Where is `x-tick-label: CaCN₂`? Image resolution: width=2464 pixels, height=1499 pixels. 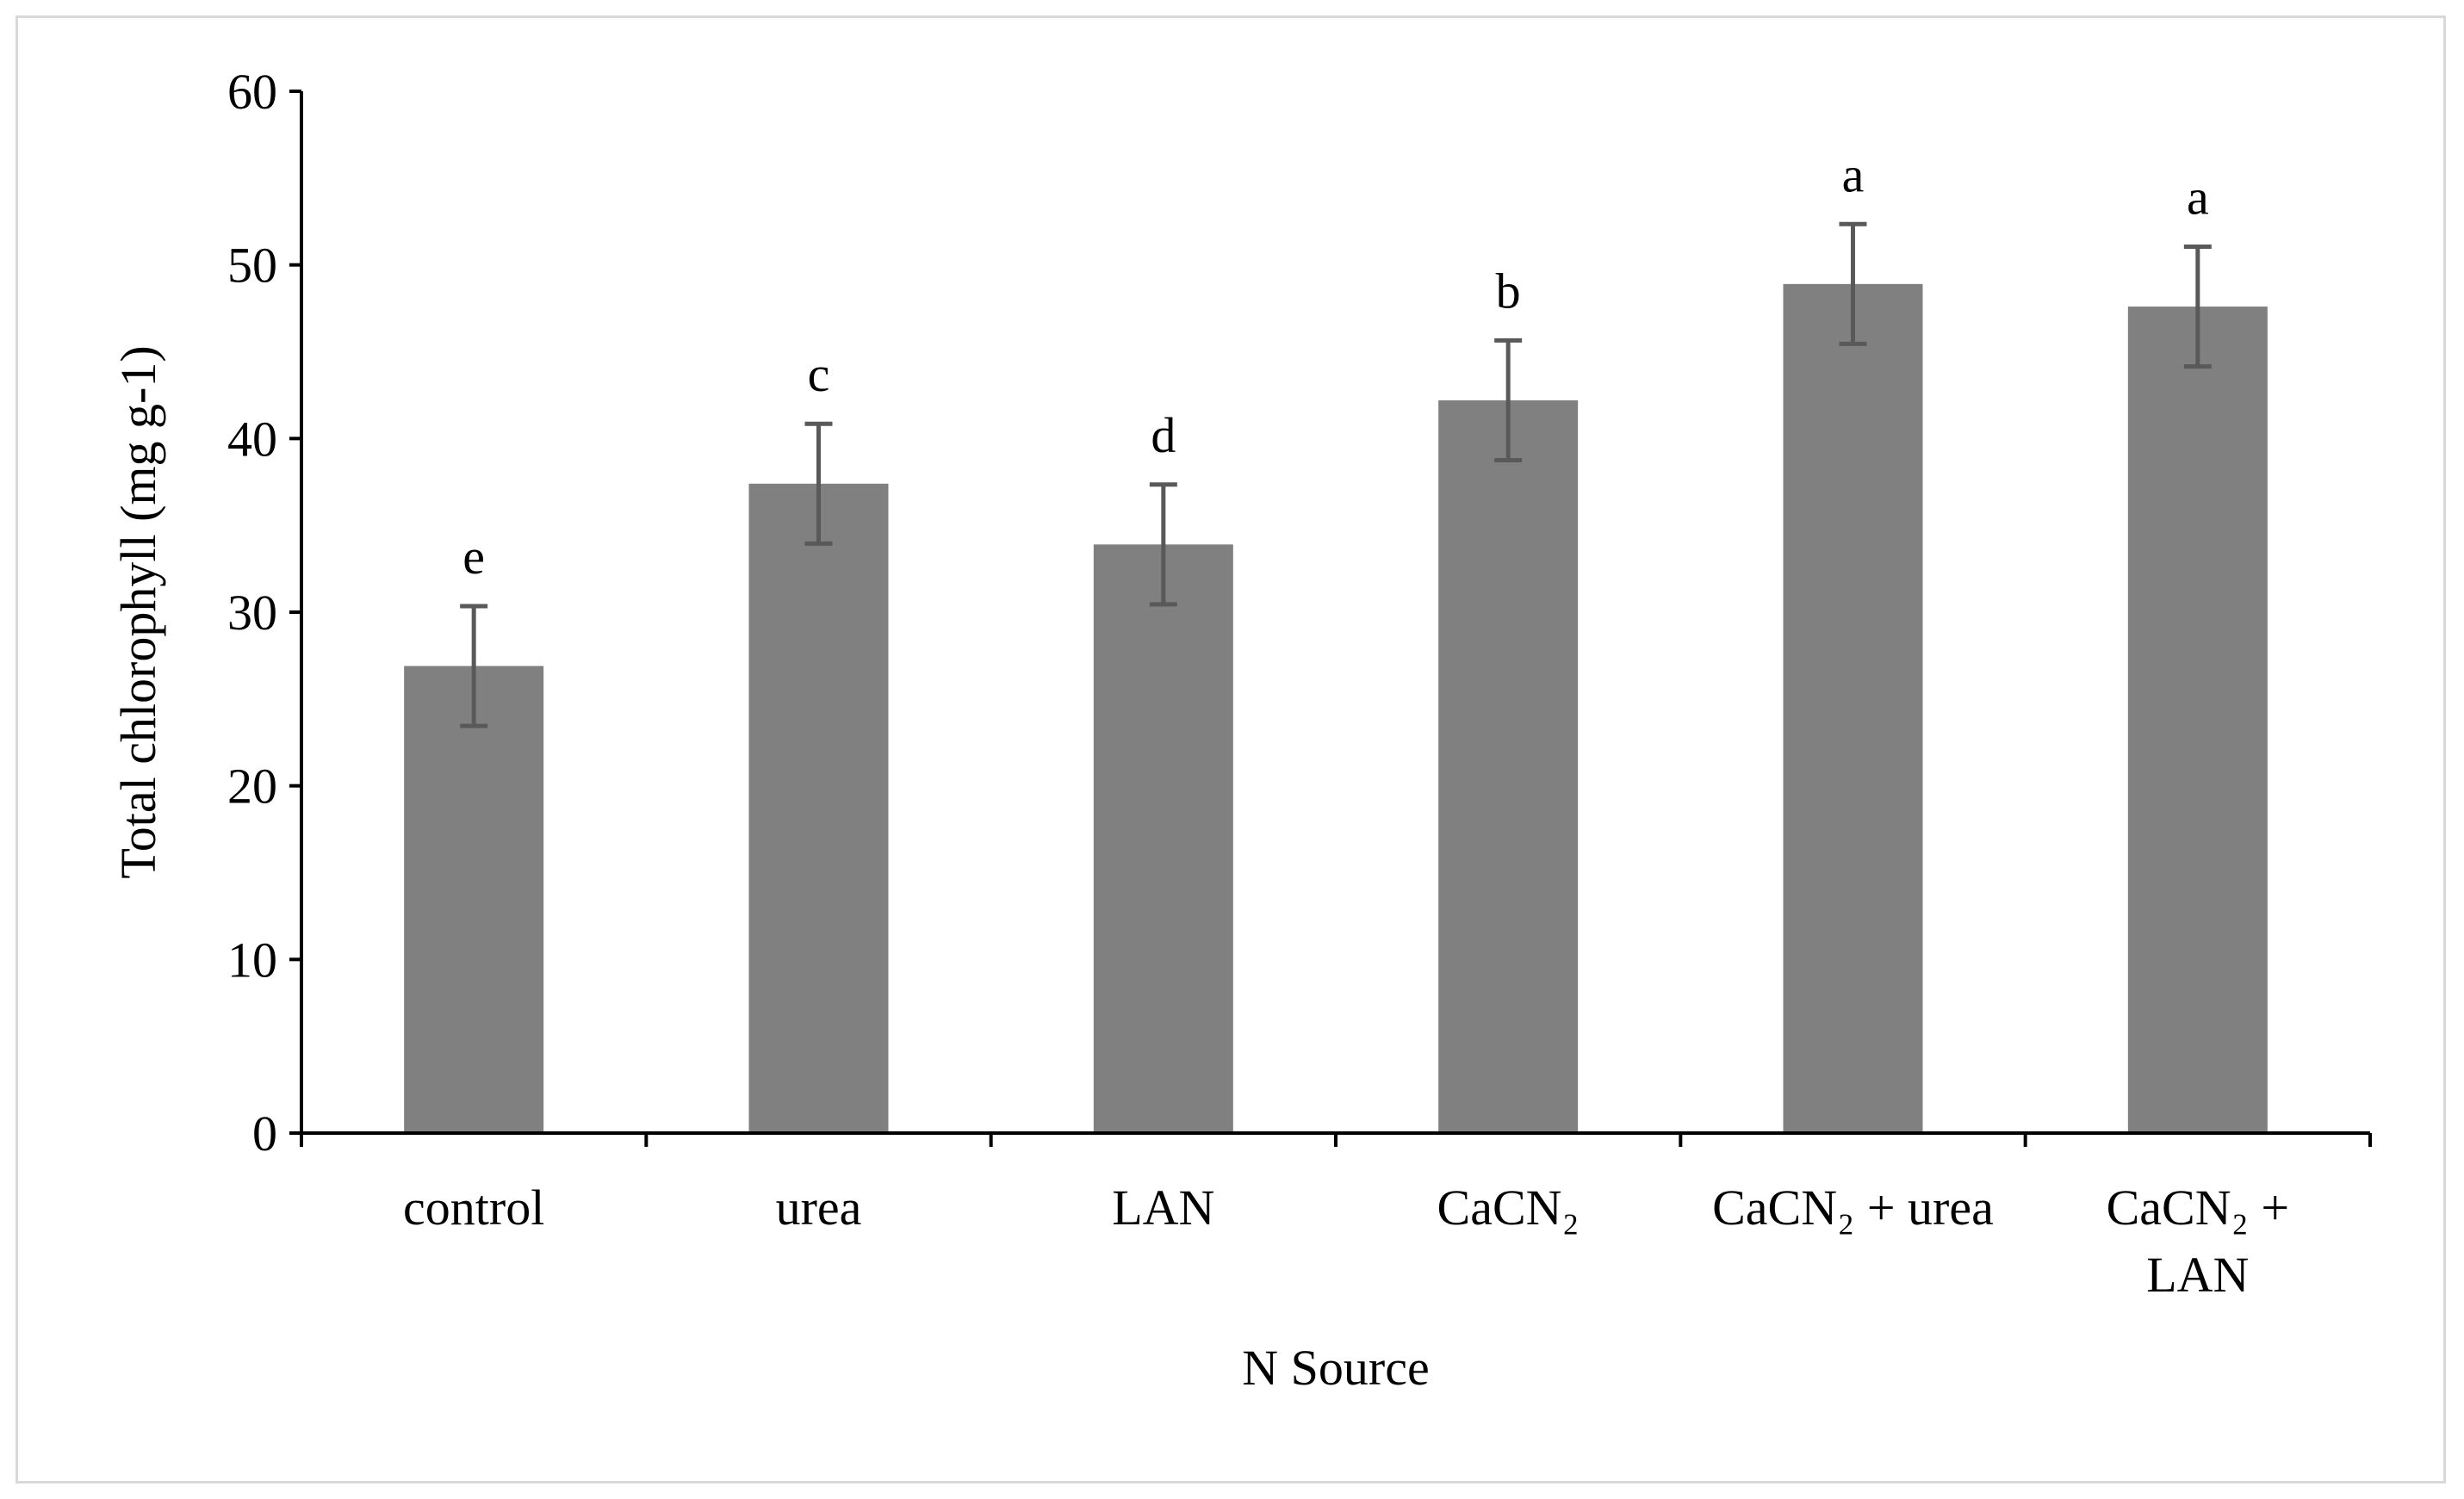 x-tick-label: CaCN₂ is located at coordinates (1508, 1208).